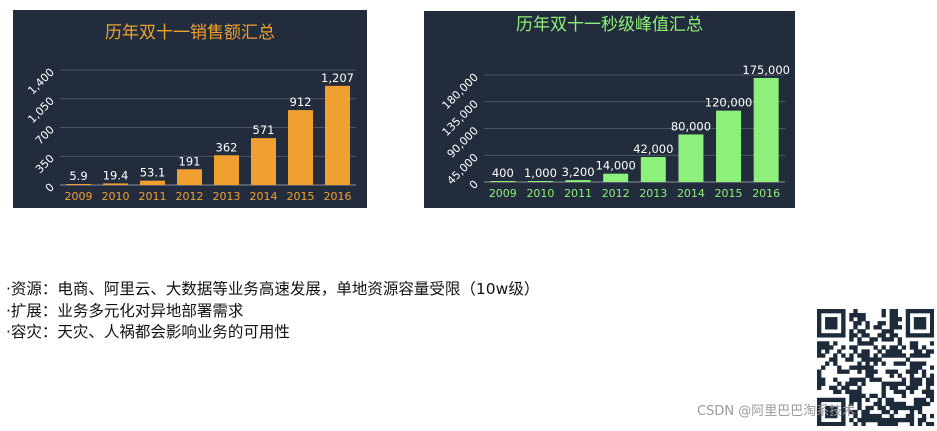  I want to click on bar-value-label: 42,000, so click(653, 149).